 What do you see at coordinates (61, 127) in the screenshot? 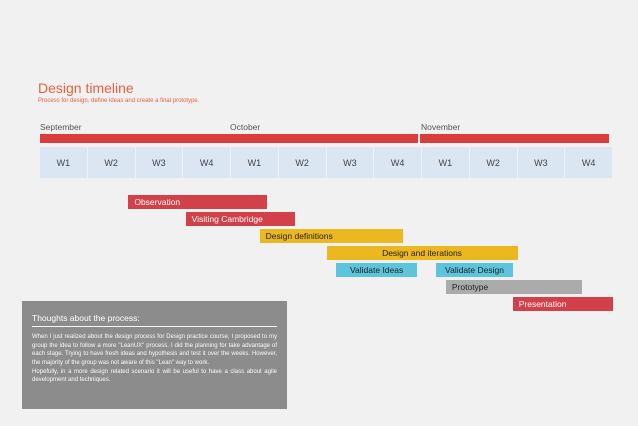
I see `month-label: September` at bounding box center [61, 127].